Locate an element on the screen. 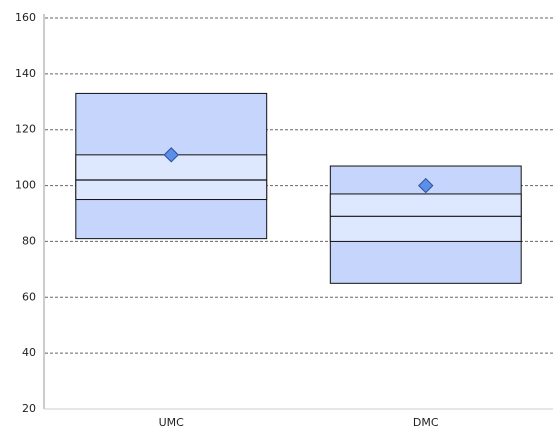  inner-box is located at coordinates (425, 217).